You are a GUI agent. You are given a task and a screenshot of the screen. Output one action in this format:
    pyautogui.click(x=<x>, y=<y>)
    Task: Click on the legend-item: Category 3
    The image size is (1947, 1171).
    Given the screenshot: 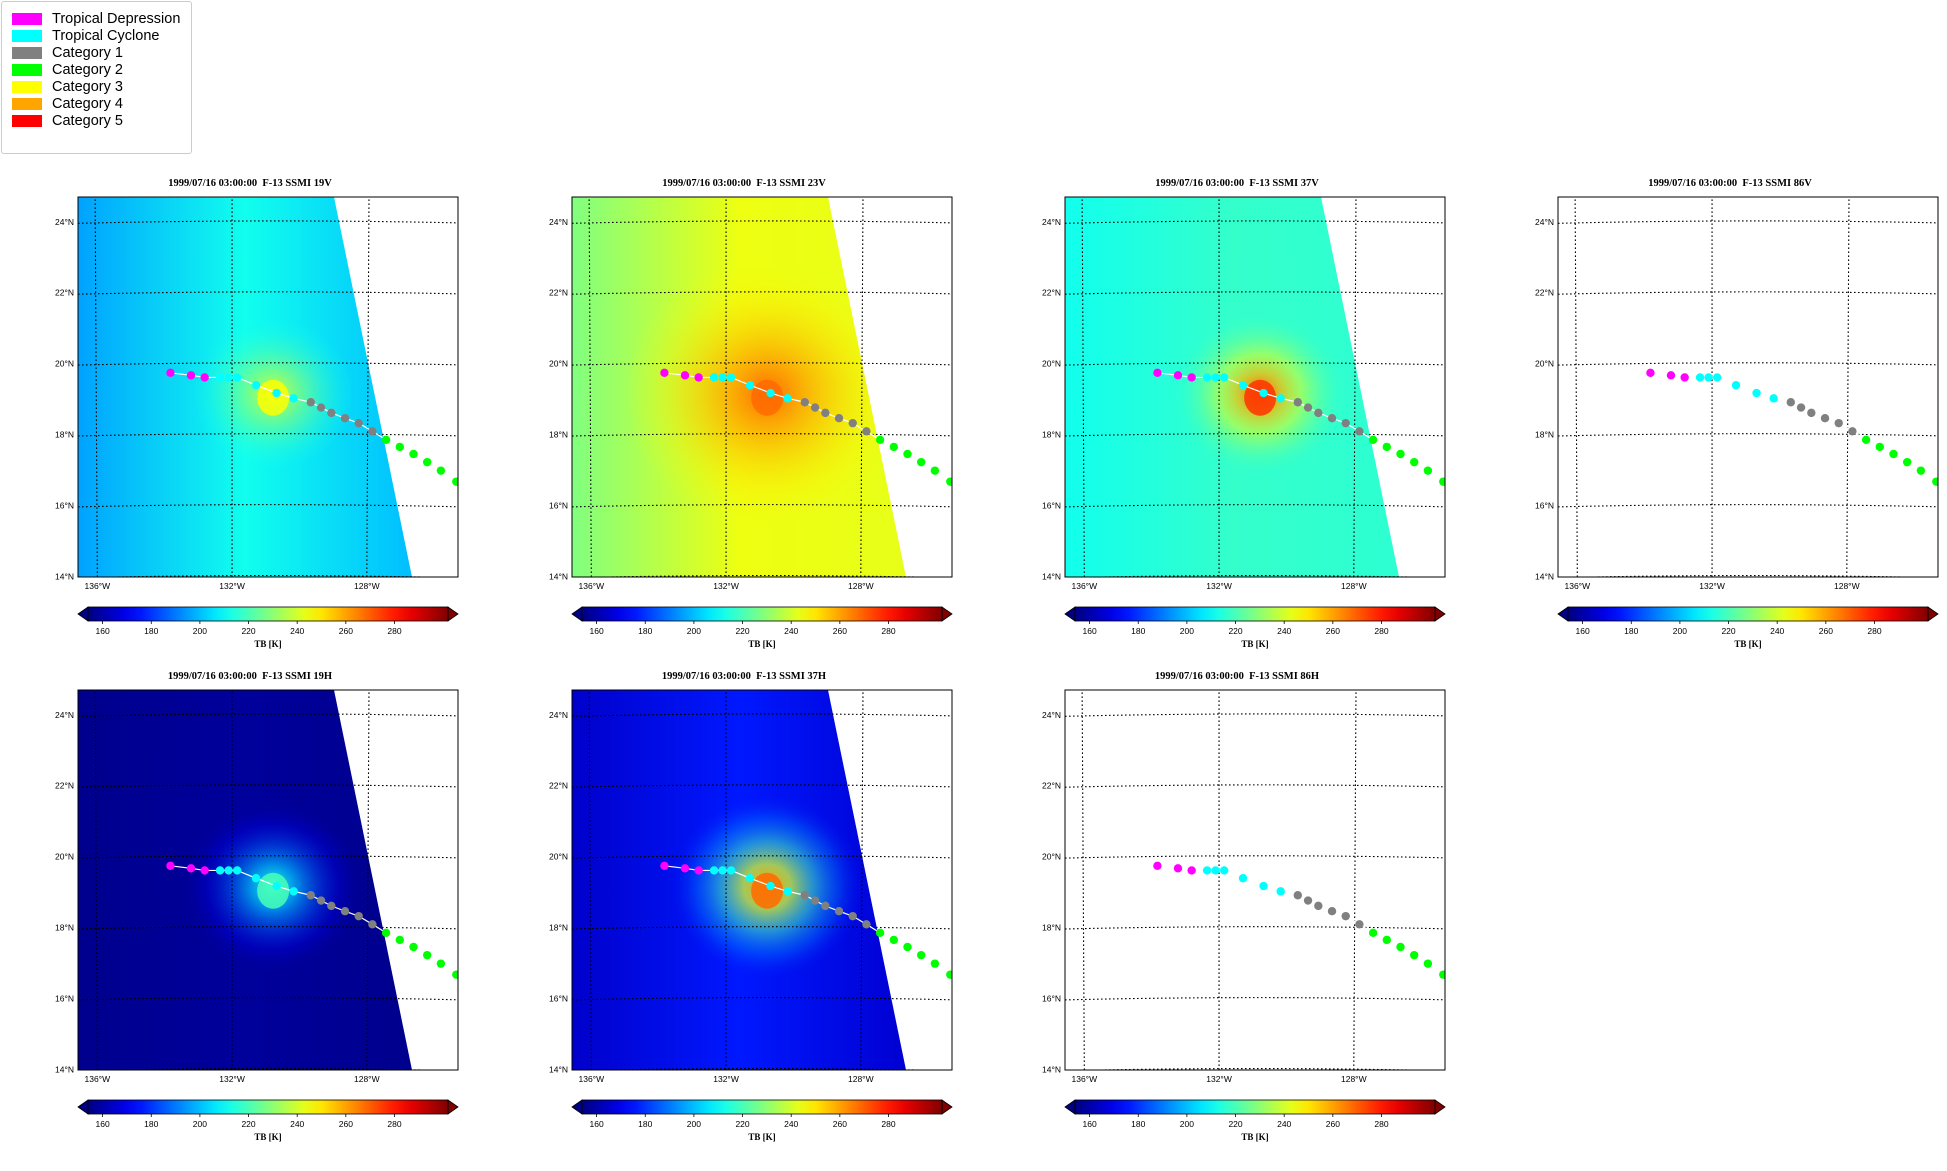 What is the action you would take?
    pyautogui.click(x=67, y=87)
    